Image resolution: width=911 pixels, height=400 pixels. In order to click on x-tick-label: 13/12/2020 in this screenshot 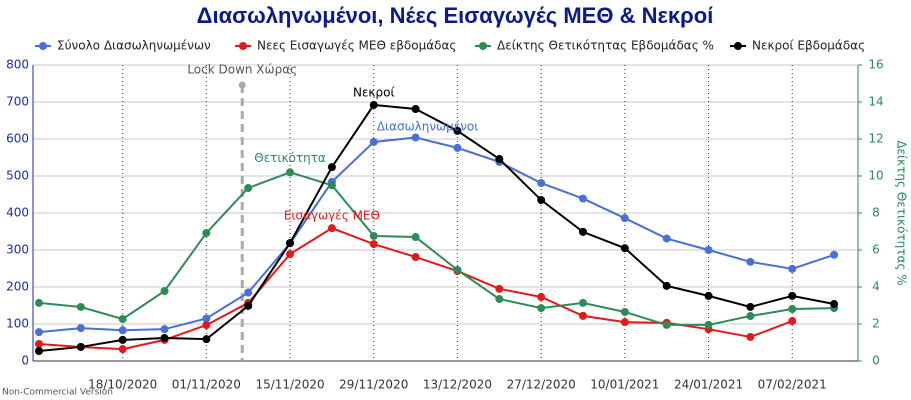, I will do `click(457, 385)`.